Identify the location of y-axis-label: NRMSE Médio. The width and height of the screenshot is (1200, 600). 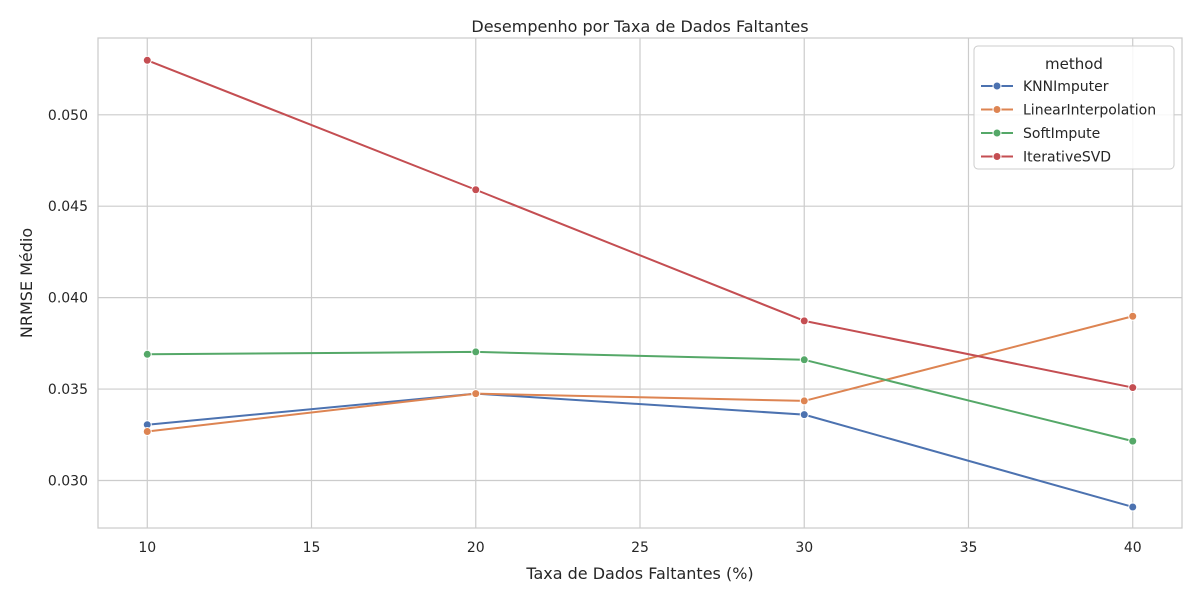
(26, 283).